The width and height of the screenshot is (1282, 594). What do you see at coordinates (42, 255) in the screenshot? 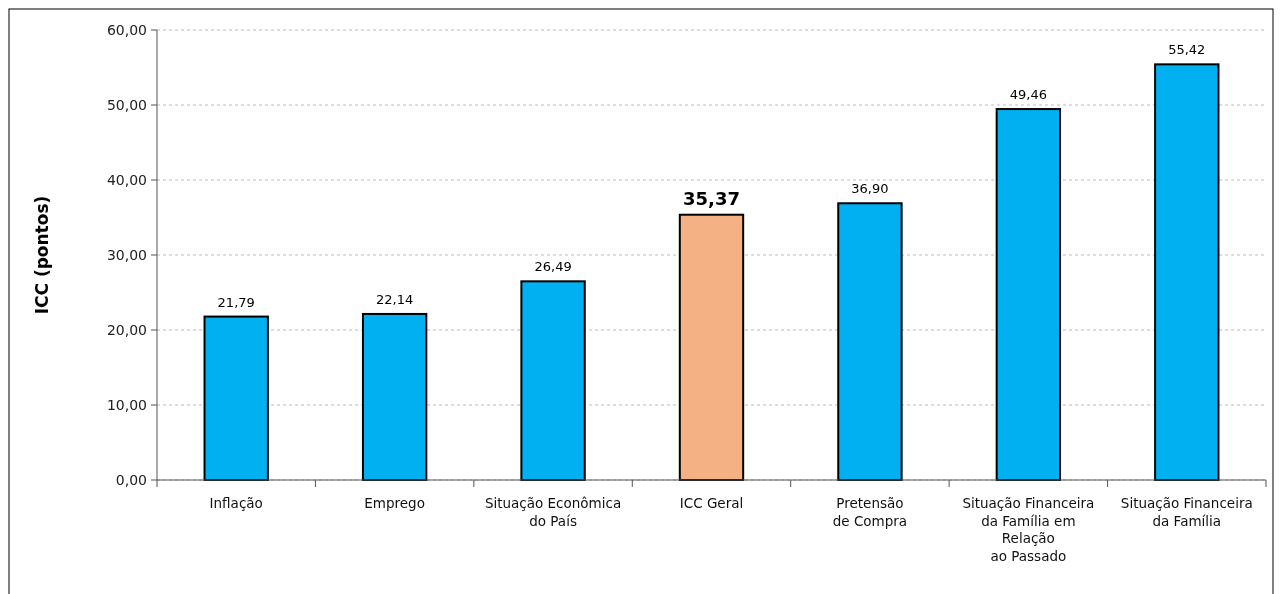
I see `y-axis-title: ICC (pontos)` at bounding box center [42, 255].